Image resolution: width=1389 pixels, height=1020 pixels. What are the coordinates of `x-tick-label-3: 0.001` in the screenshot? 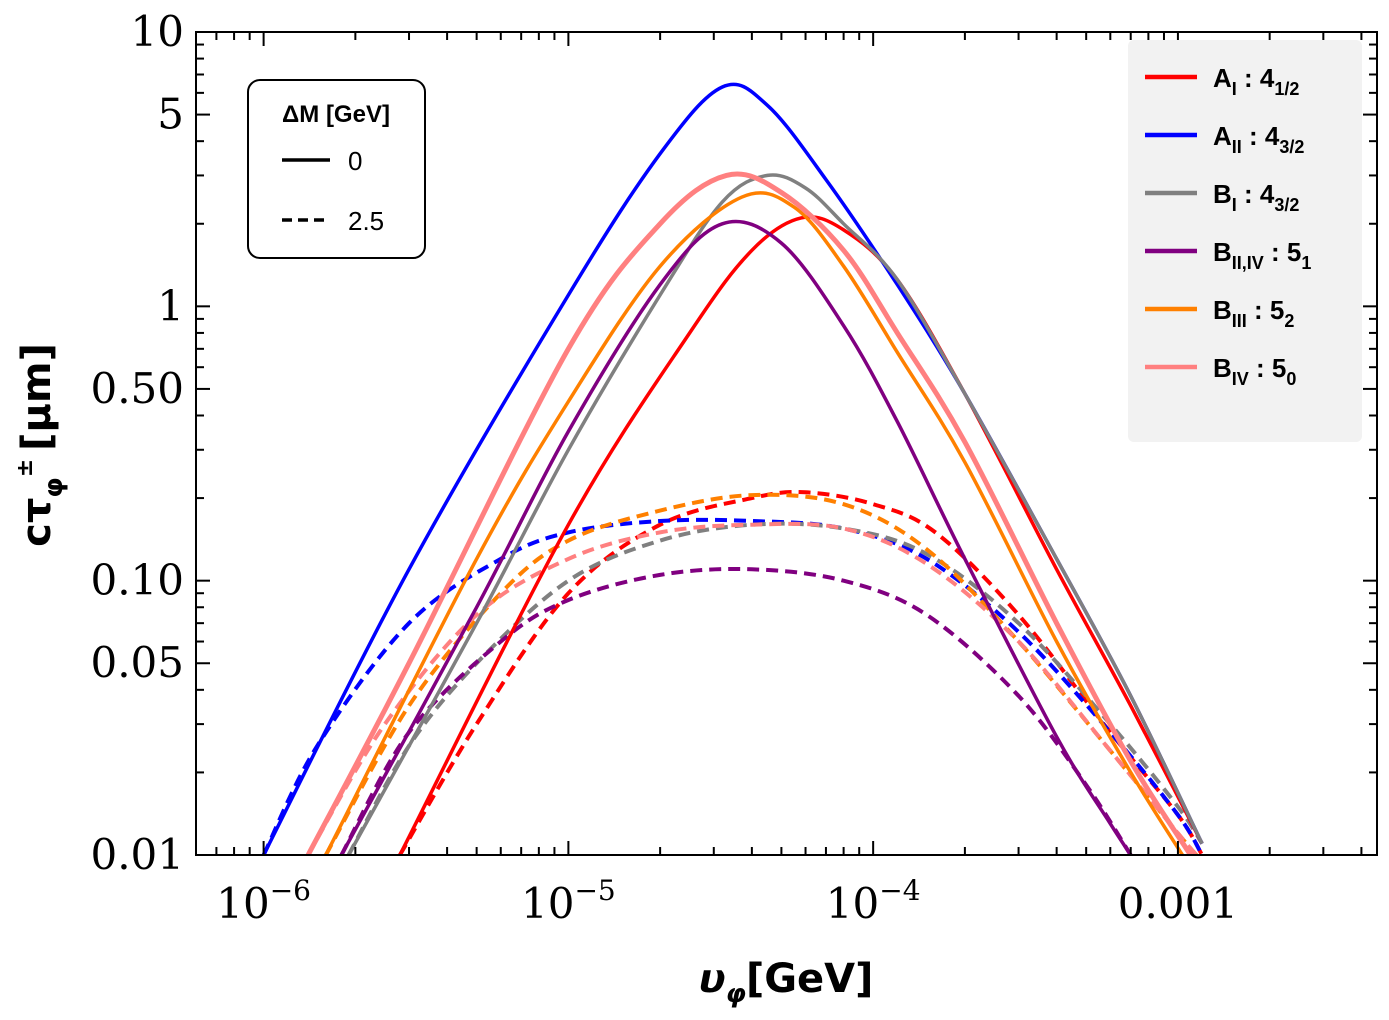 It's located at (1178, 903).